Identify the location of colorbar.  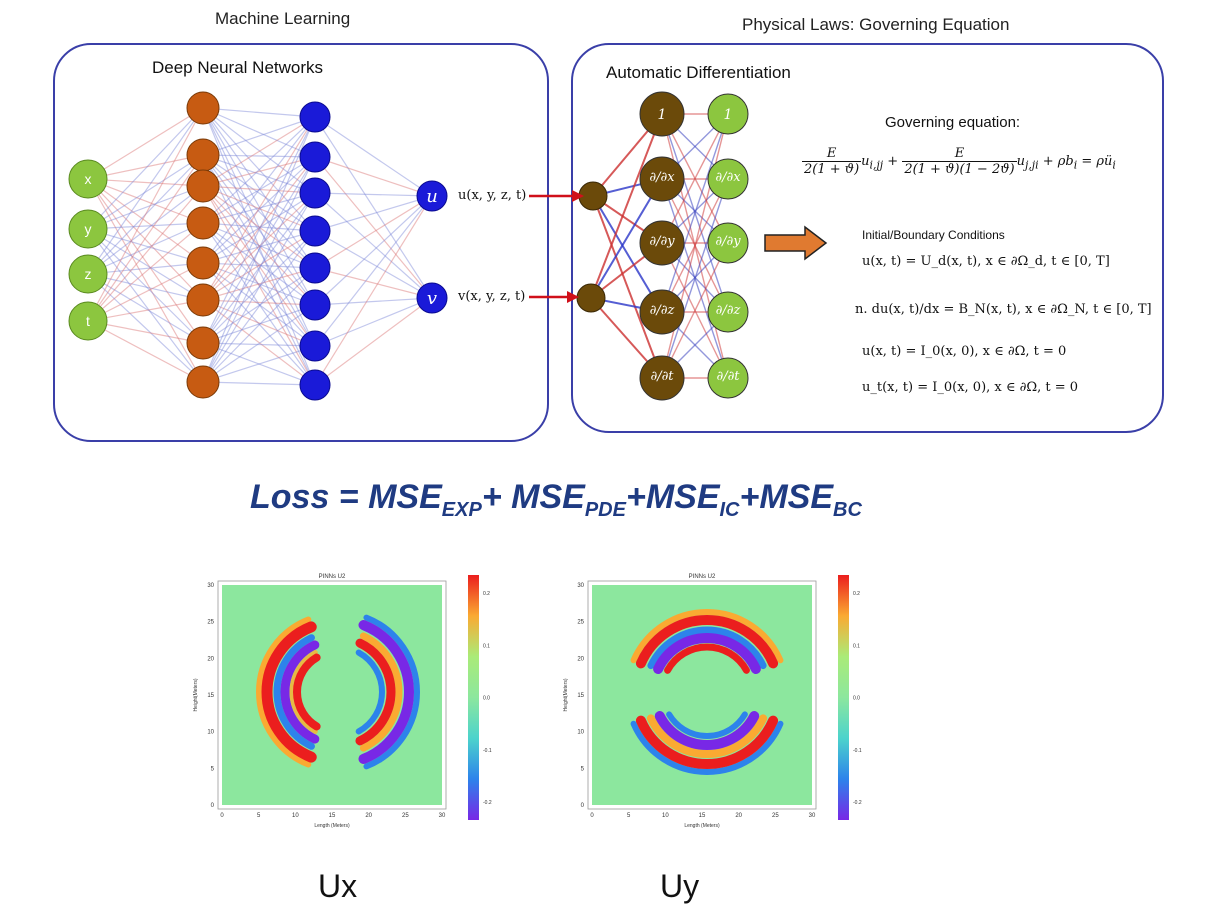
(843, 697).